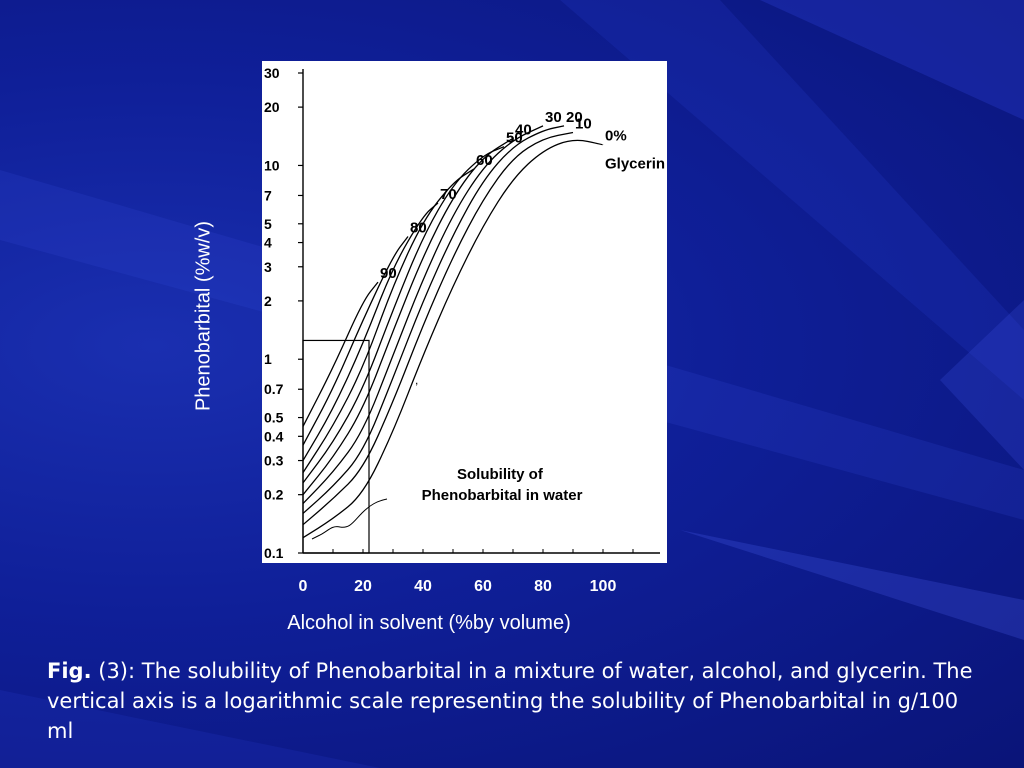  What do you see at coordinates (603, 586) in the screenshot?
I see `x-tick-label: 100` at bounding box center [603, 586].